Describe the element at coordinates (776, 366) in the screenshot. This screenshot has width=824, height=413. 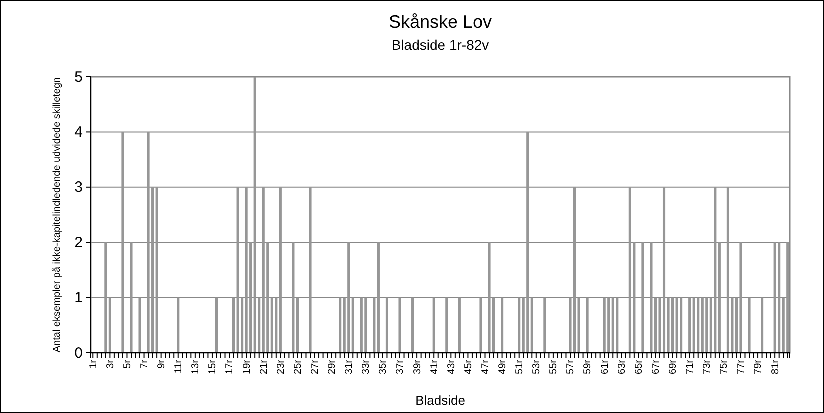
I see `x-tick-label: 81r` at that location.